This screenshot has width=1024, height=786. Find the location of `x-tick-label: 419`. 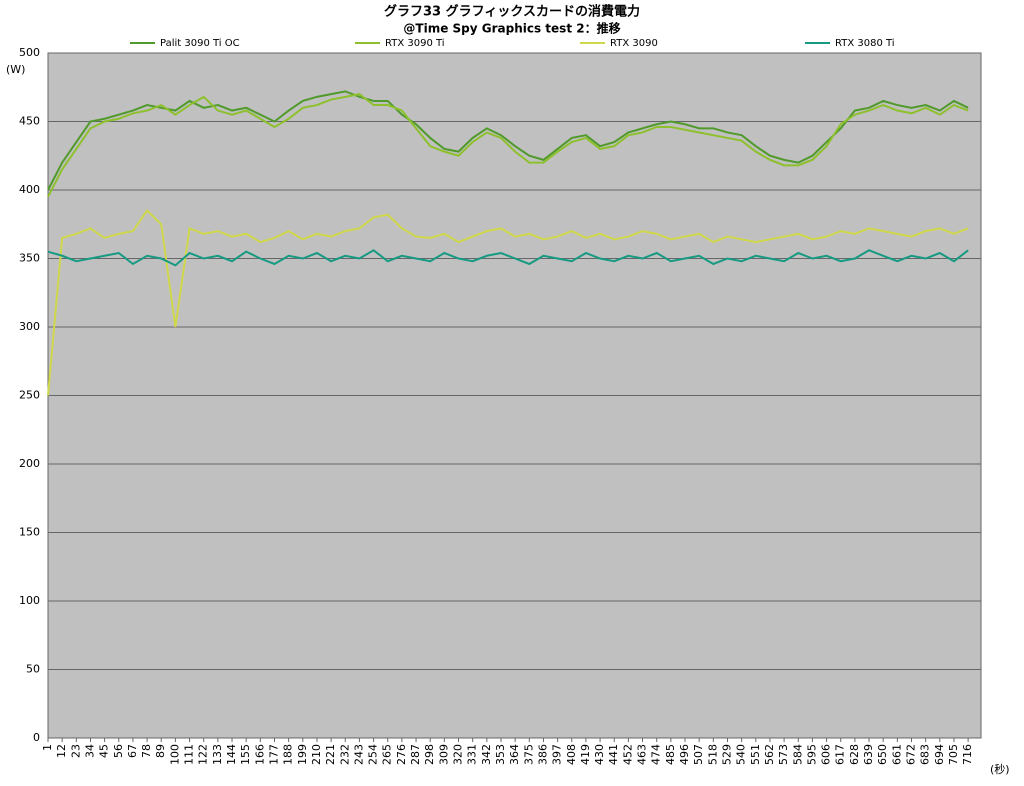

x-tick-label: 419 is located at coordinates (585, 754).